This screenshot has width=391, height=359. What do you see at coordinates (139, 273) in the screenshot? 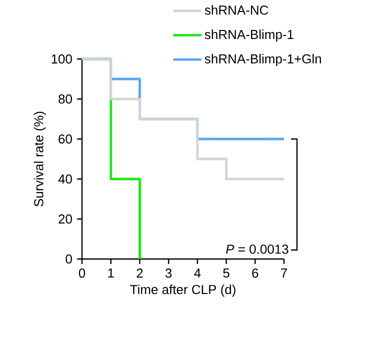
I see `x-tick-label: 2` at bounding box center [139, 273].